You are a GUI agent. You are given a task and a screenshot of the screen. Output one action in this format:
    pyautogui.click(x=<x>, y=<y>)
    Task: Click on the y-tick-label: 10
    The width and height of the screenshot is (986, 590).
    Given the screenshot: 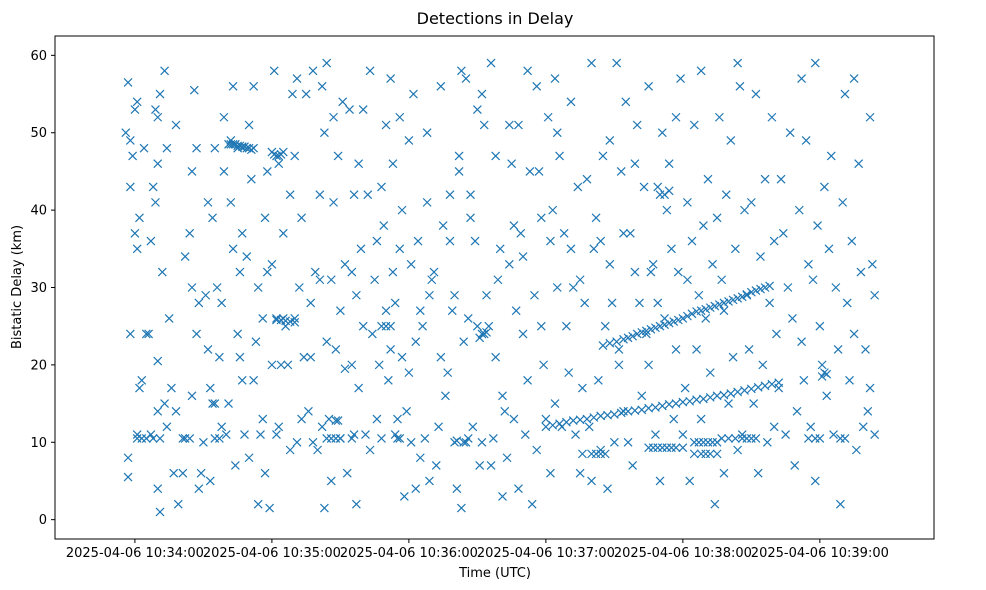 What is the action you would take?
    pyautogui.click(x=38, y=443)
    